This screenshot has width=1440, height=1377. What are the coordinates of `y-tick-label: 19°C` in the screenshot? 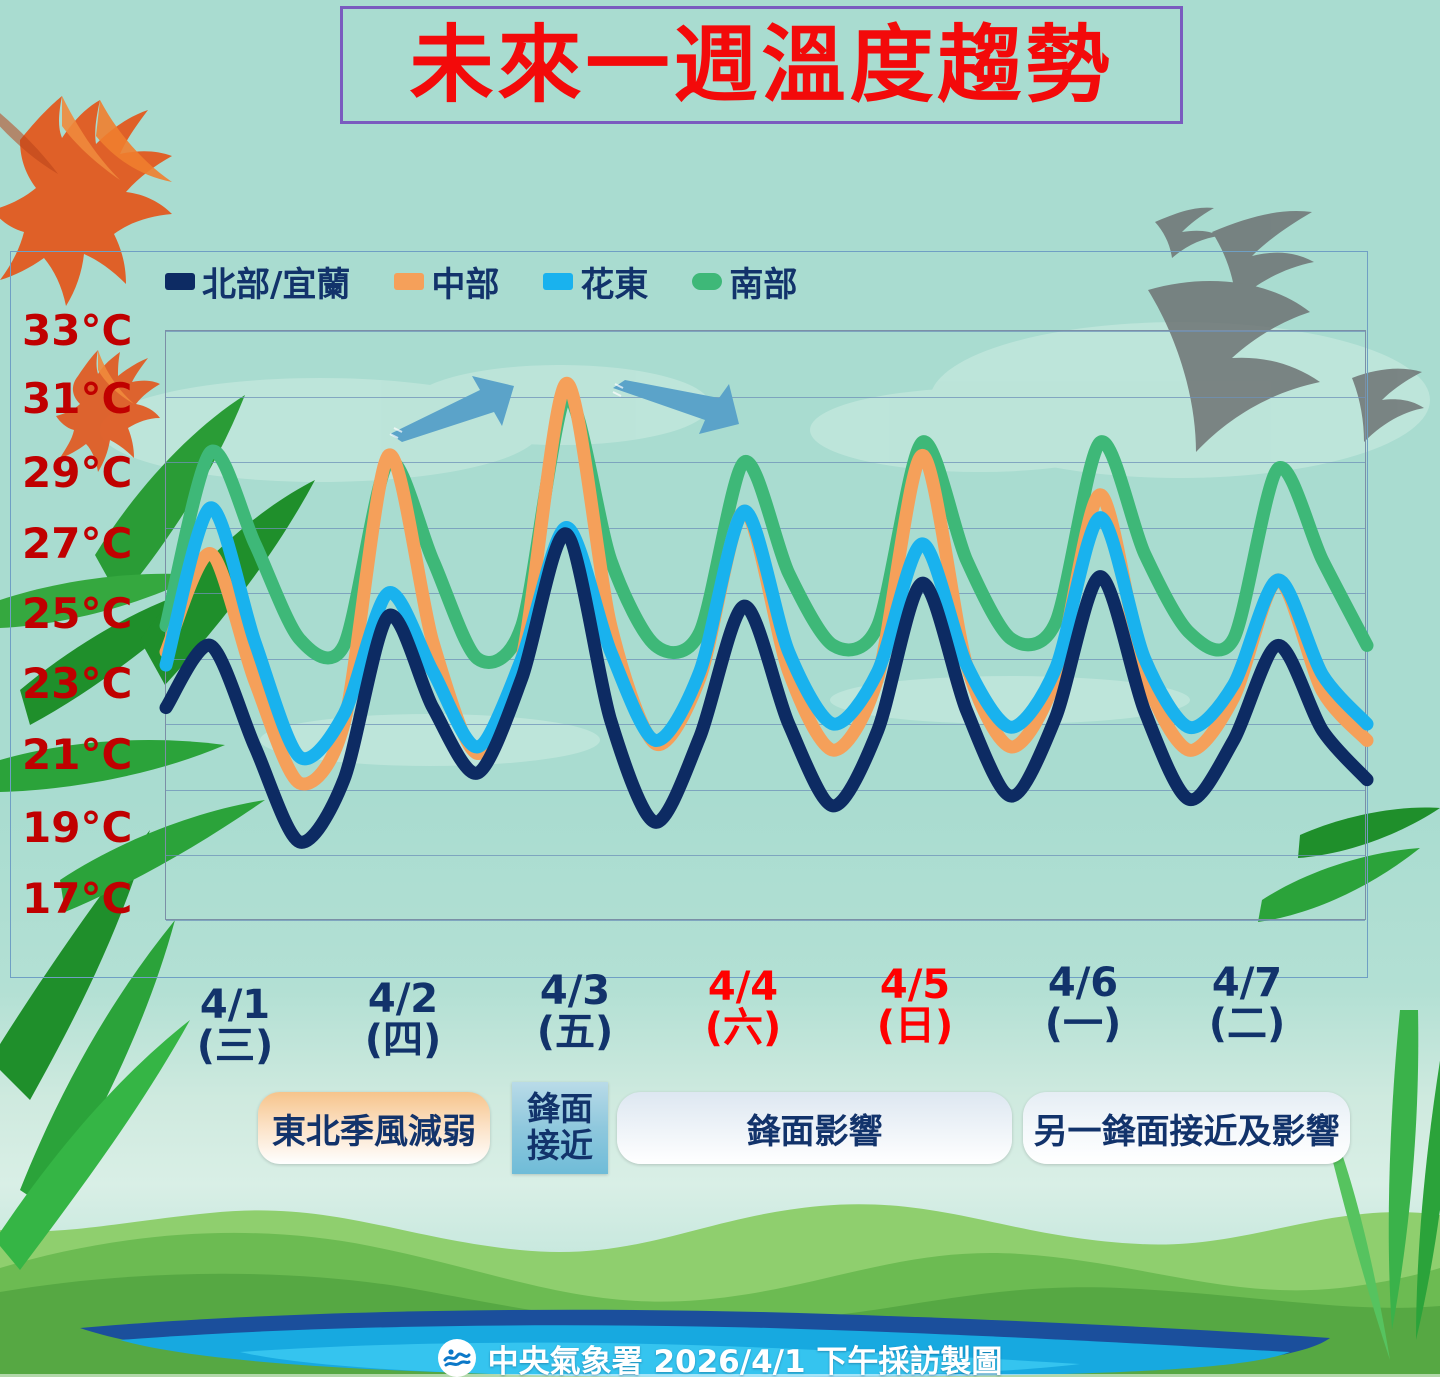 It's located at (77, 827).